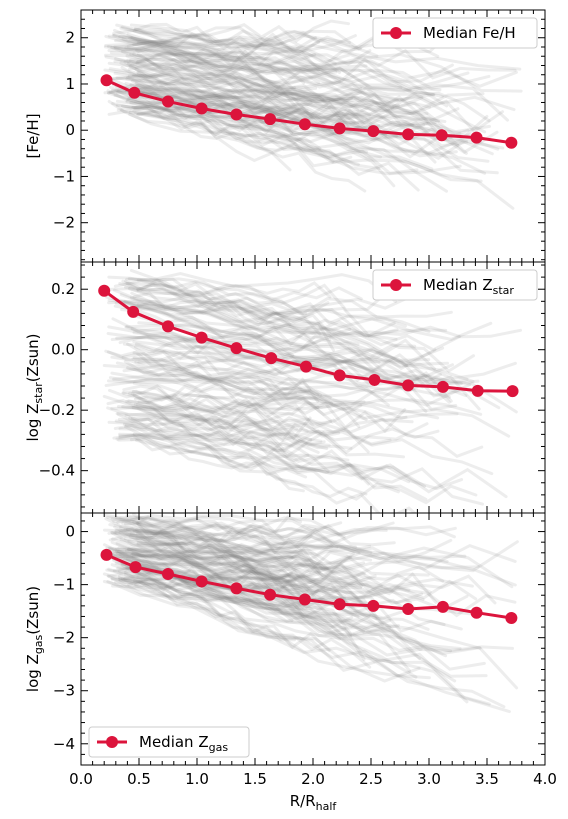  What do you see at coordinates (64, 223) in the screenshot?
I see `y-tick-label: −2` at bounding box center [64, 223].